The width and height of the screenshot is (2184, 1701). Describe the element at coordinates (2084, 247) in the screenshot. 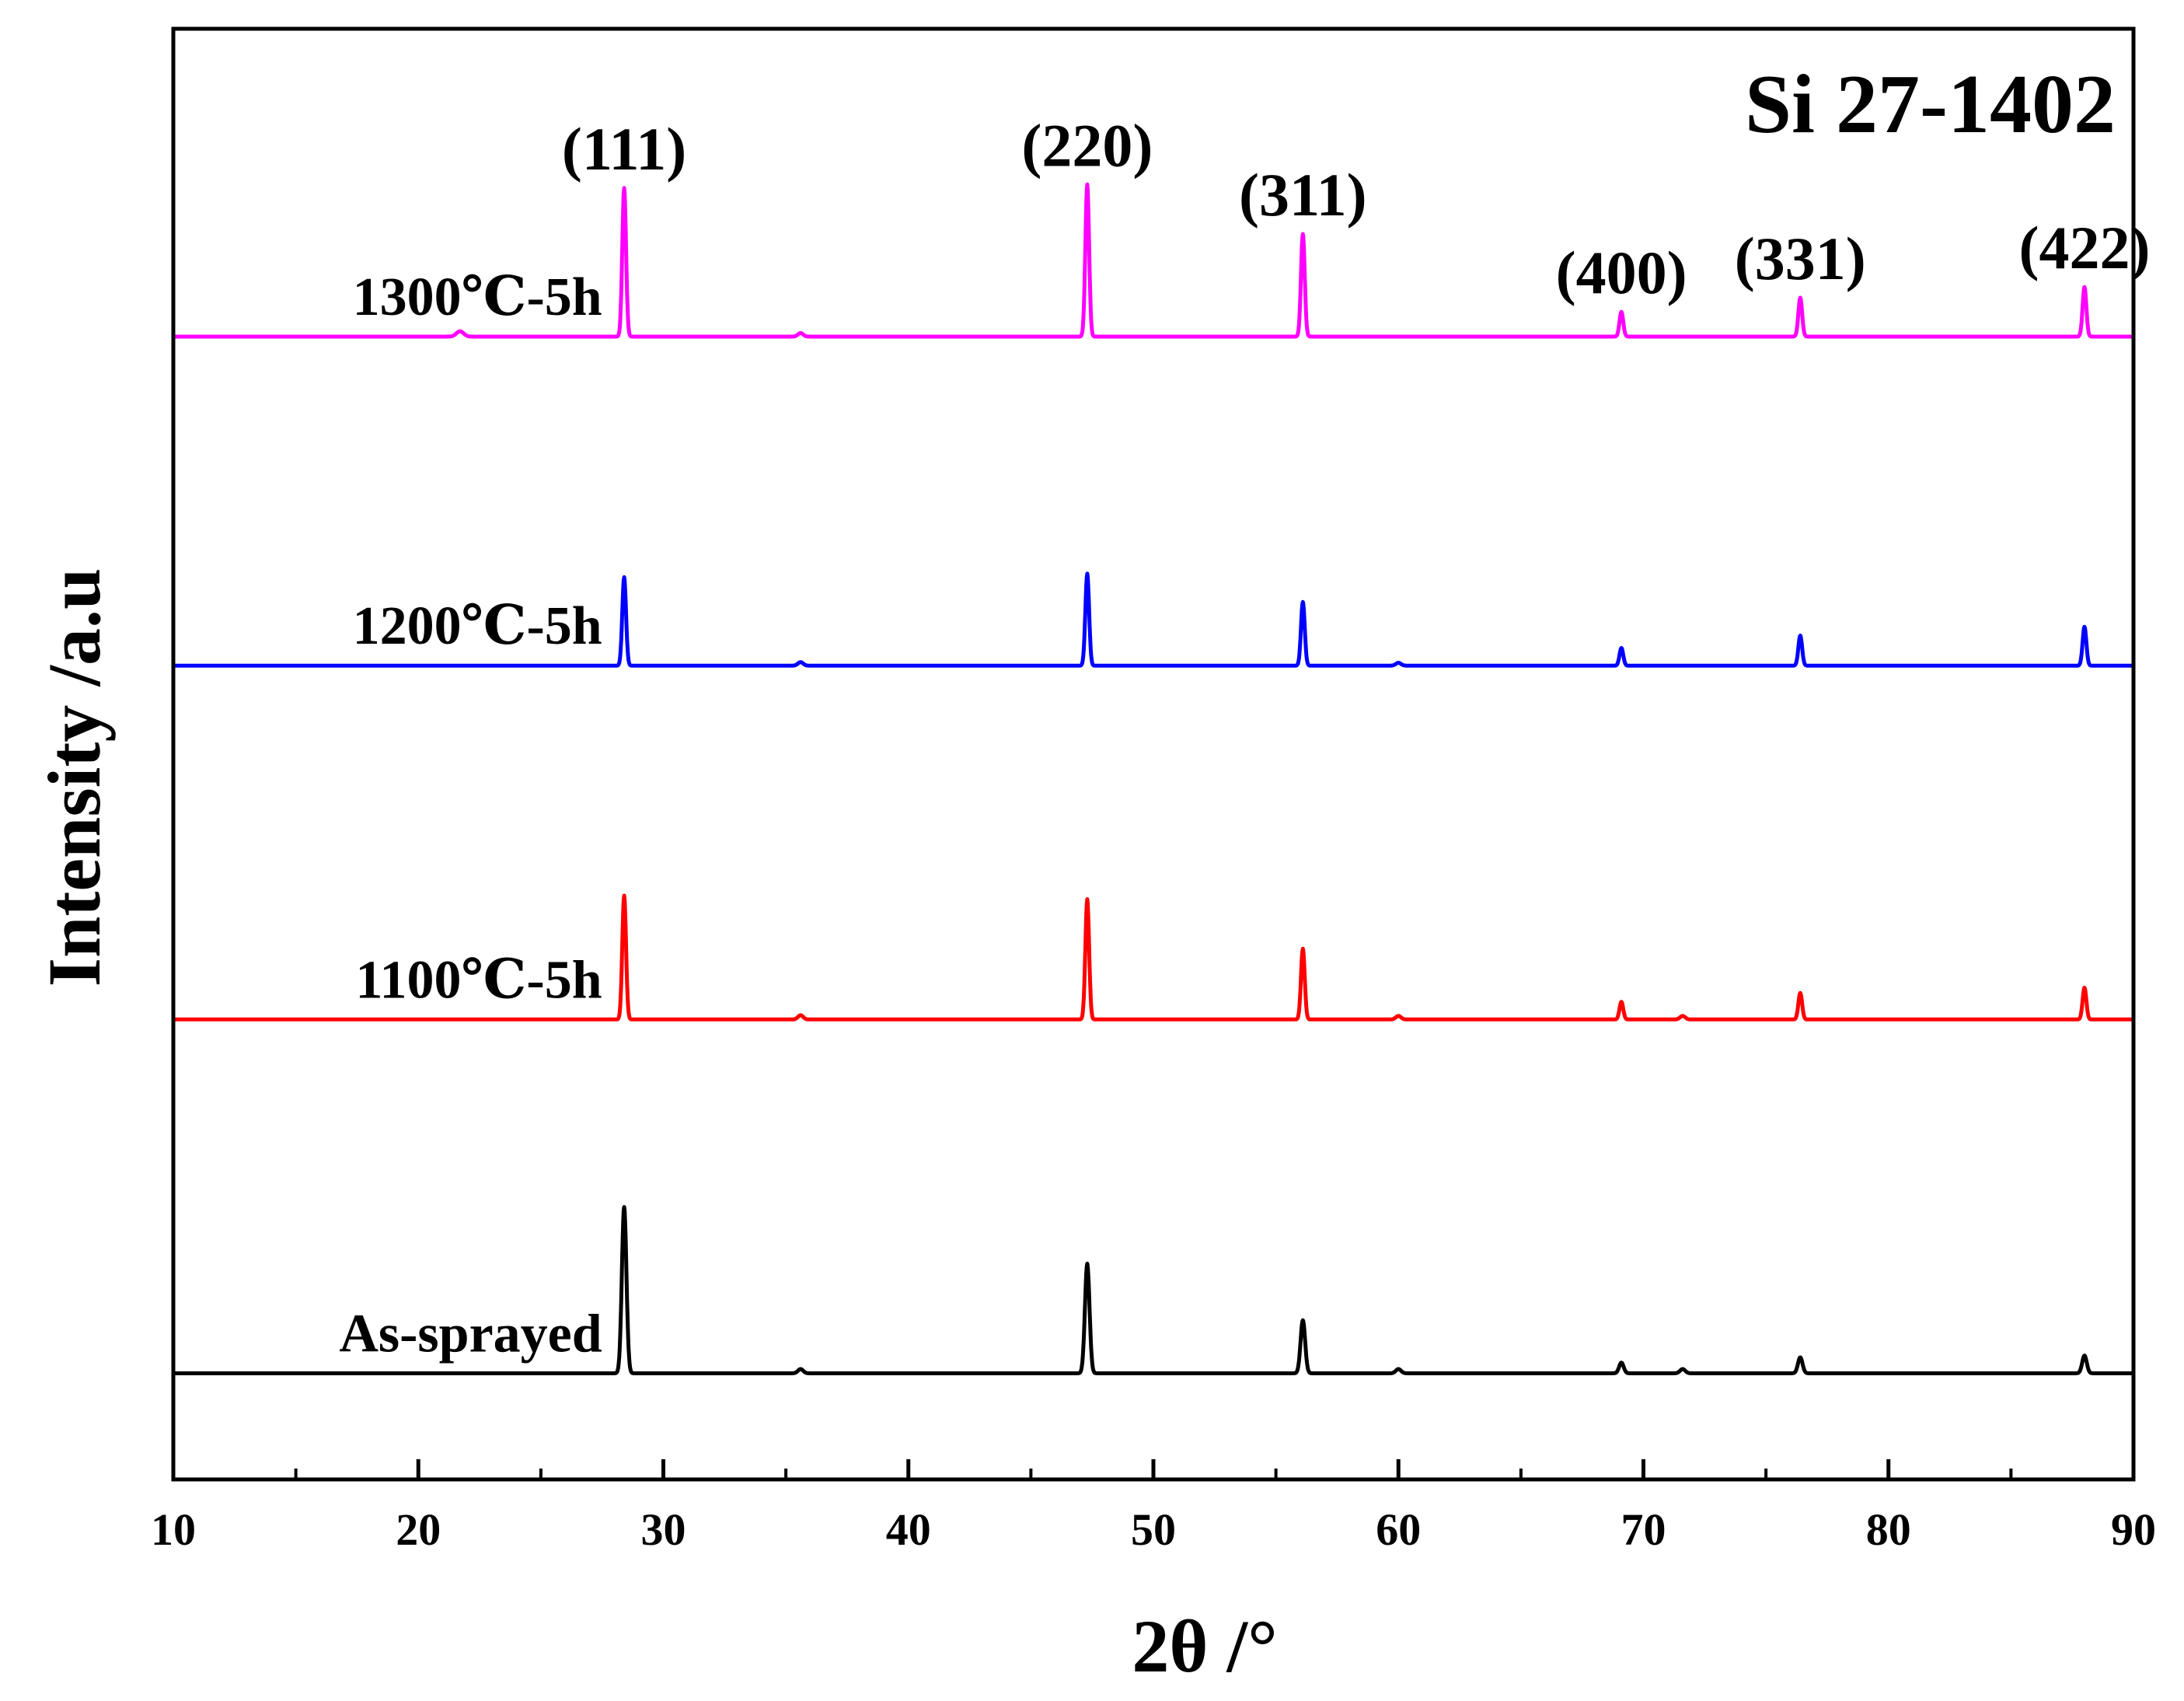

I see `hkl-label: (422)` at that location.